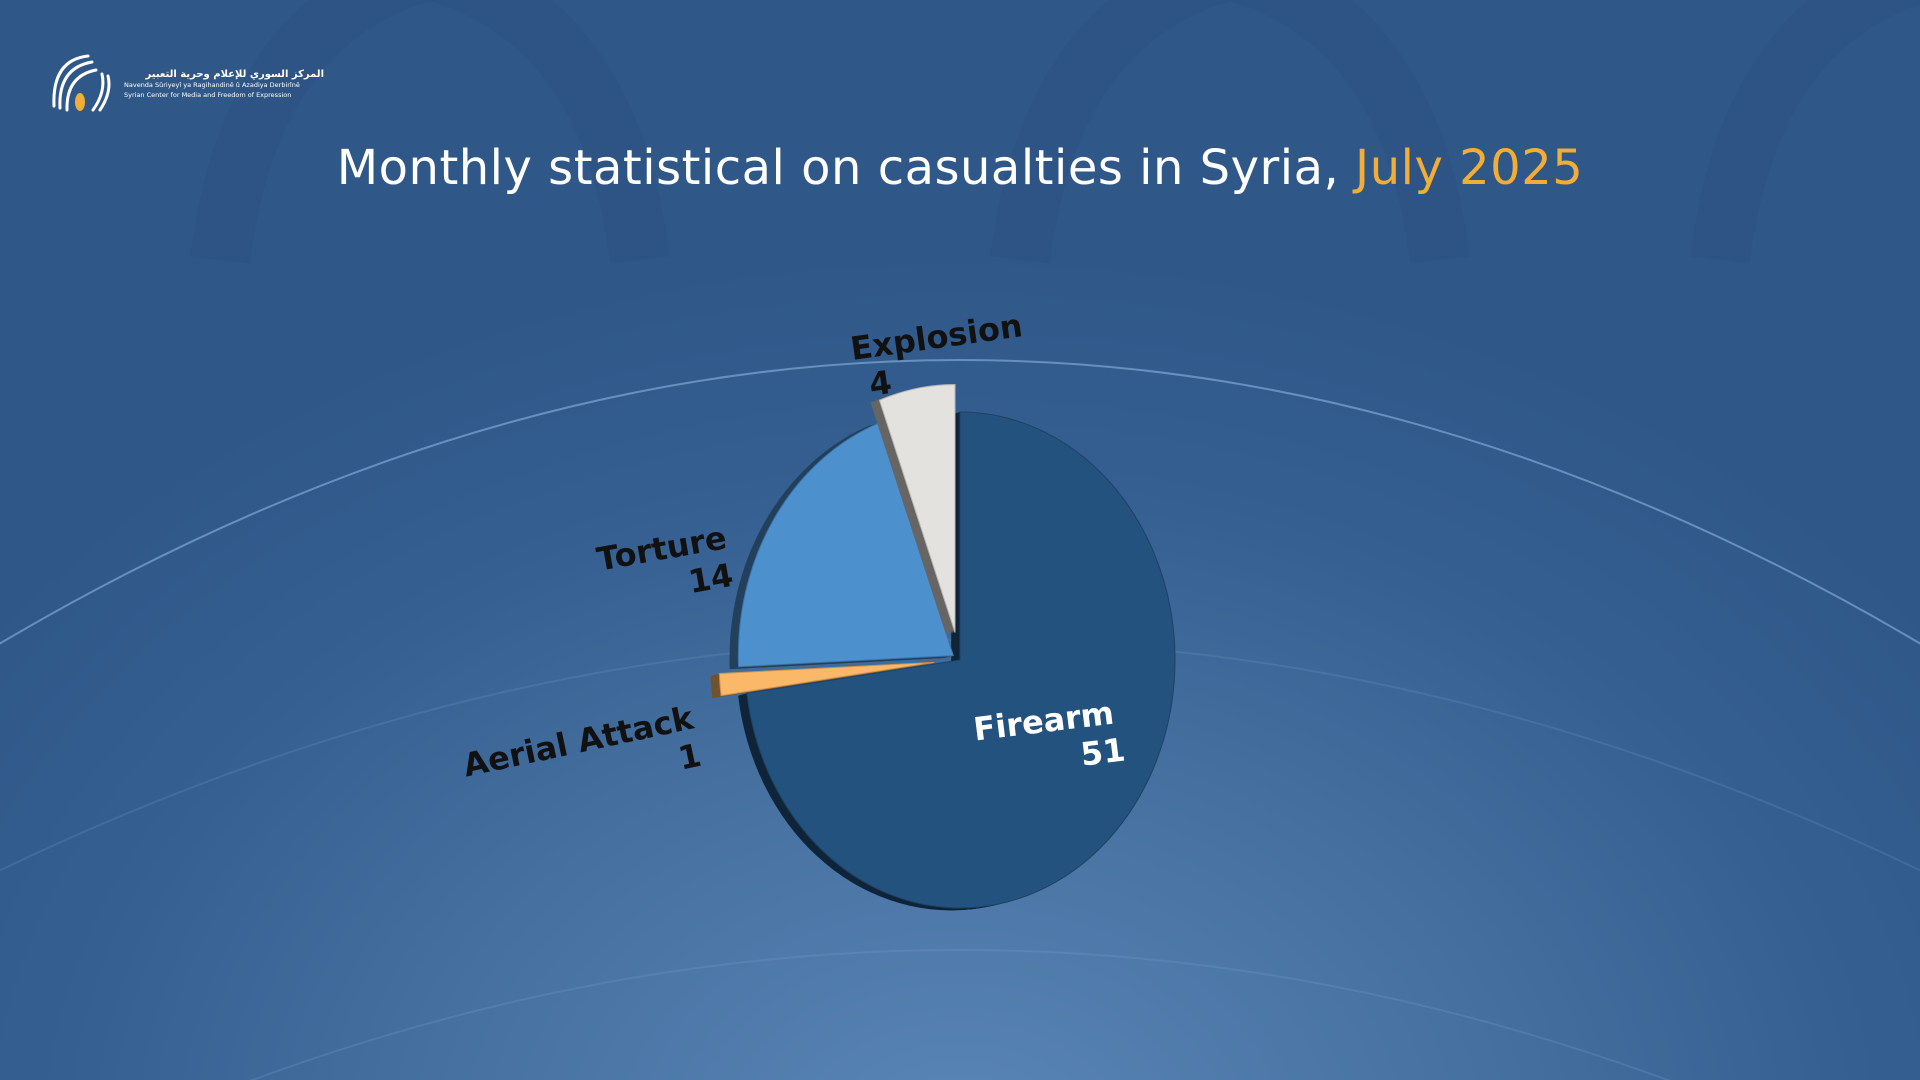  I want to click on pie-label-firearm-value: 51, so click(1102, 752).